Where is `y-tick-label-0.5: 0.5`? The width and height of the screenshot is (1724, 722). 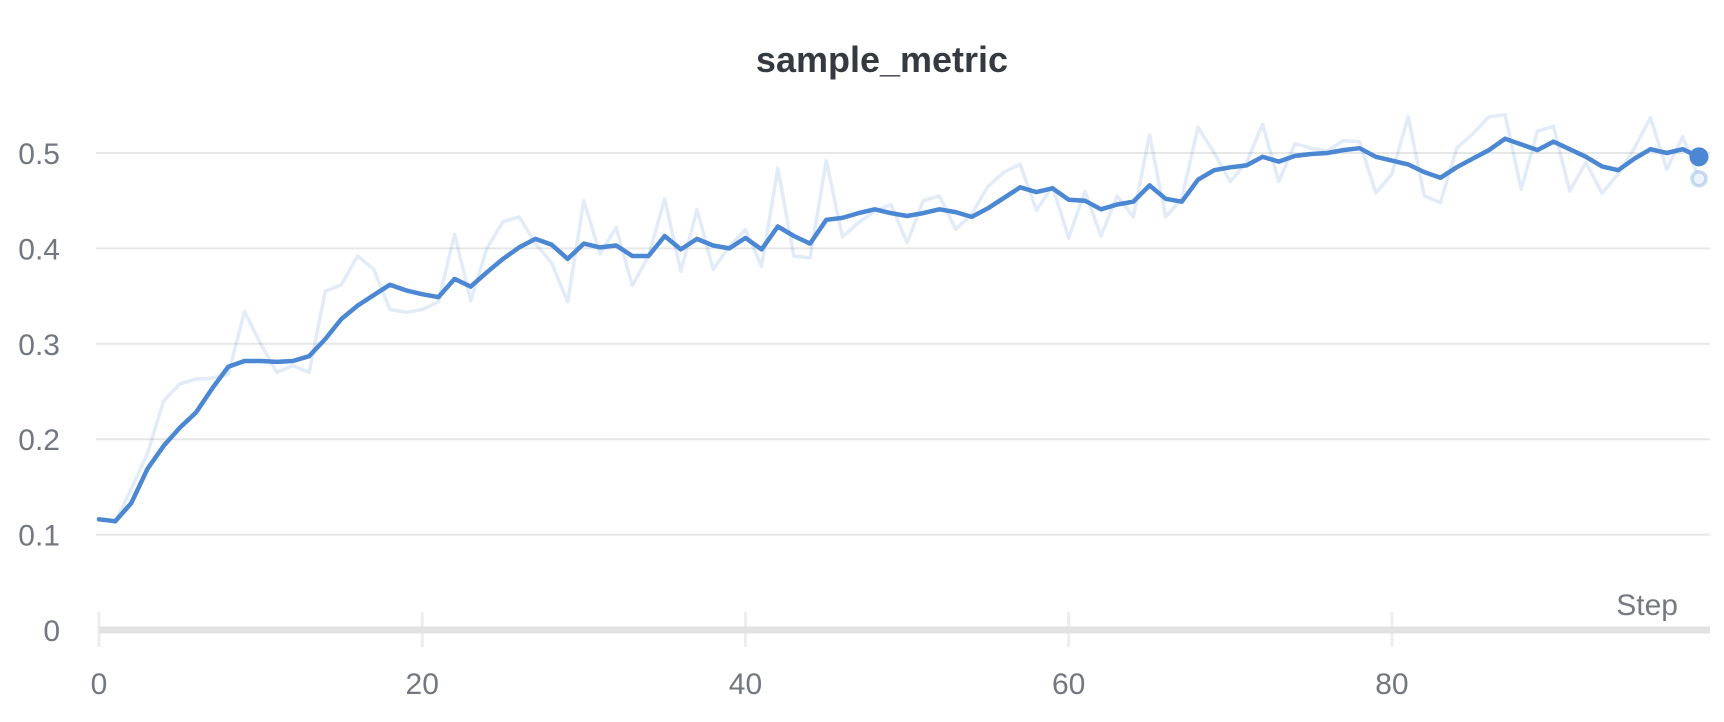
y-tick-label-0.5: 0.5 is located at coordinates (39, 154).